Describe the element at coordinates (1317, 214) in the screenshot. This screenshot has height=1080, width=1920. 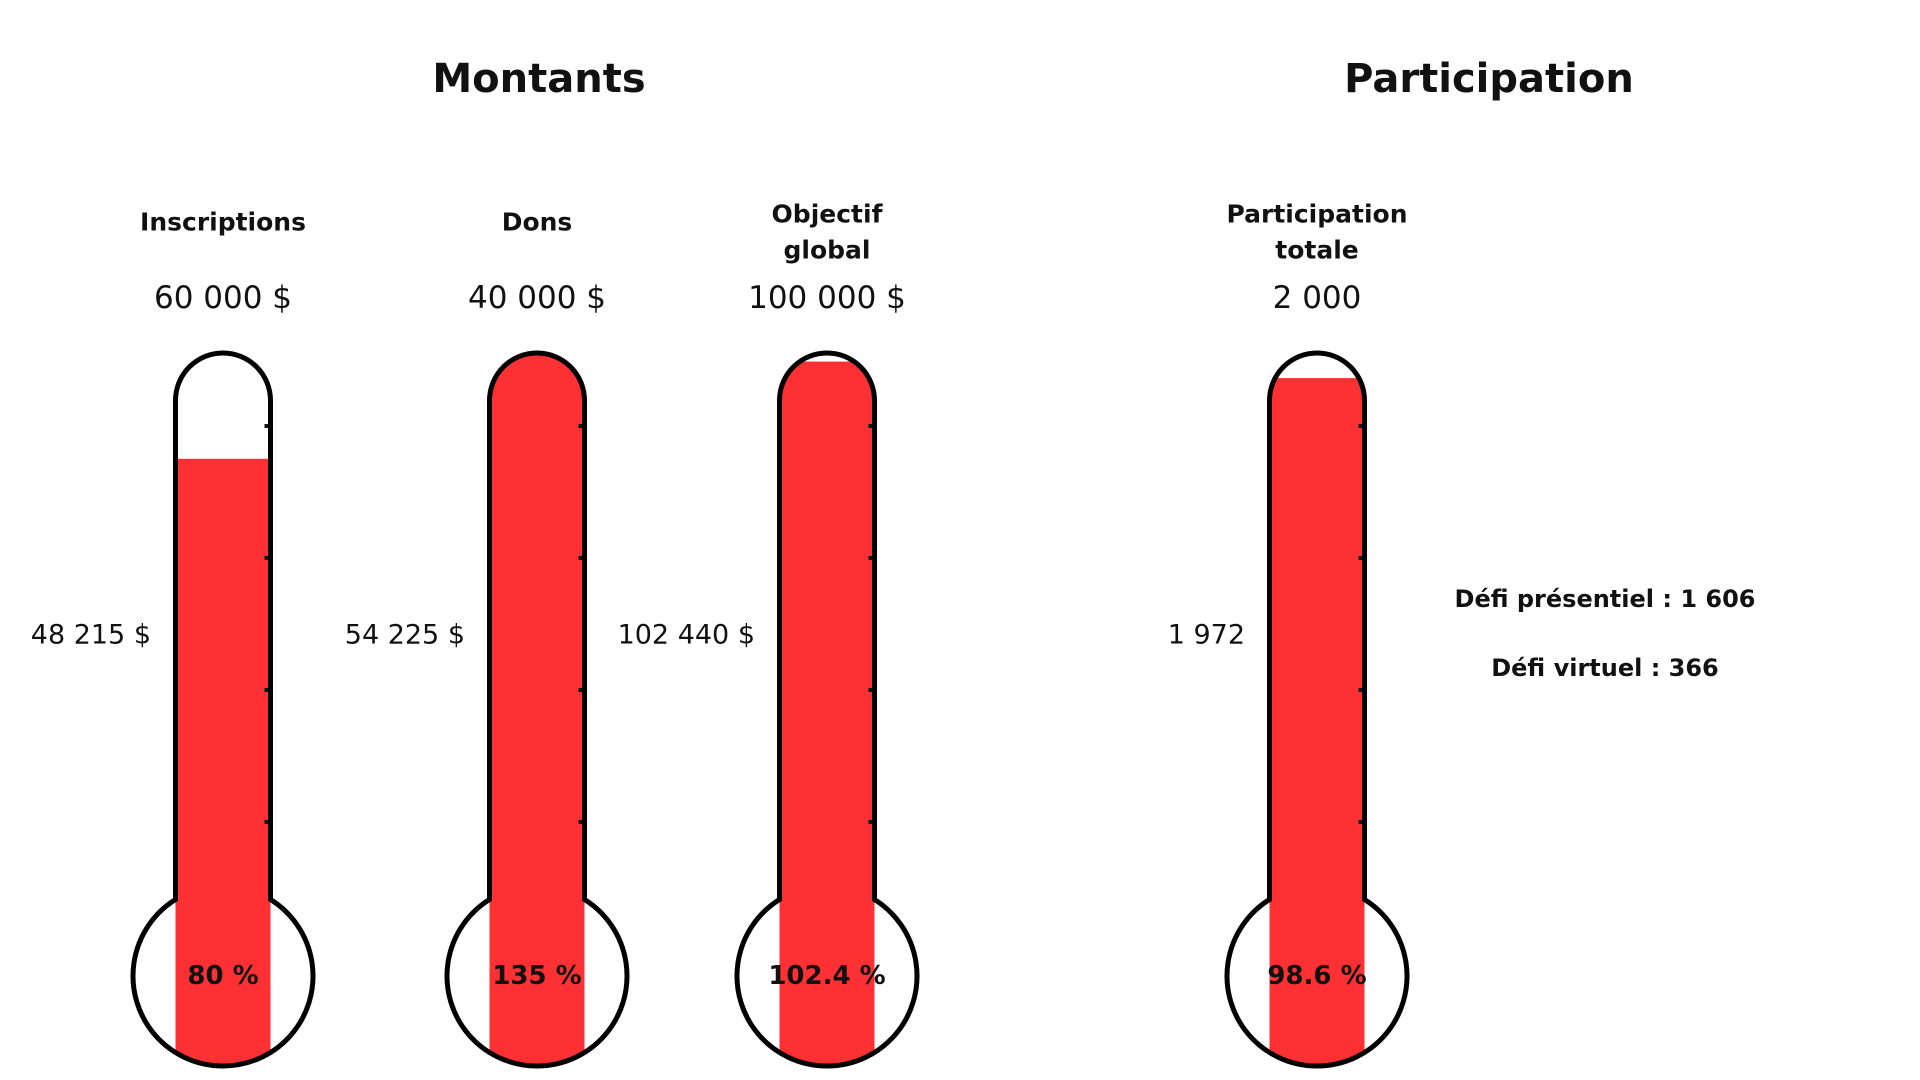
I see `thermometer-label: Participation` at that location.